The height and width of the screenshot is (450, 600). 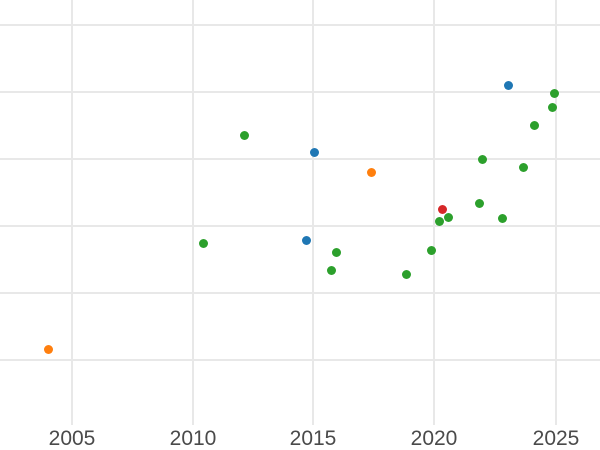 What do you see at coordinates (442, 209) in the screenshot?
I see `data-point-series-red` at bounding box center [442, 209].